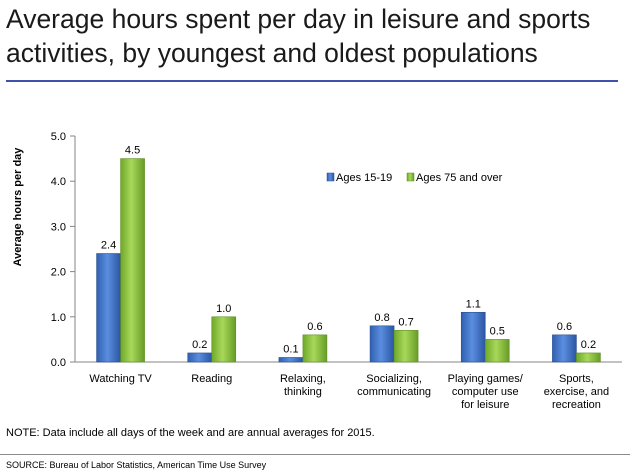  What do you see at coordinates (18, 207) in the screenshot?
I see `y-axis-title: Average hours per day` at bounding box center [18, 207].